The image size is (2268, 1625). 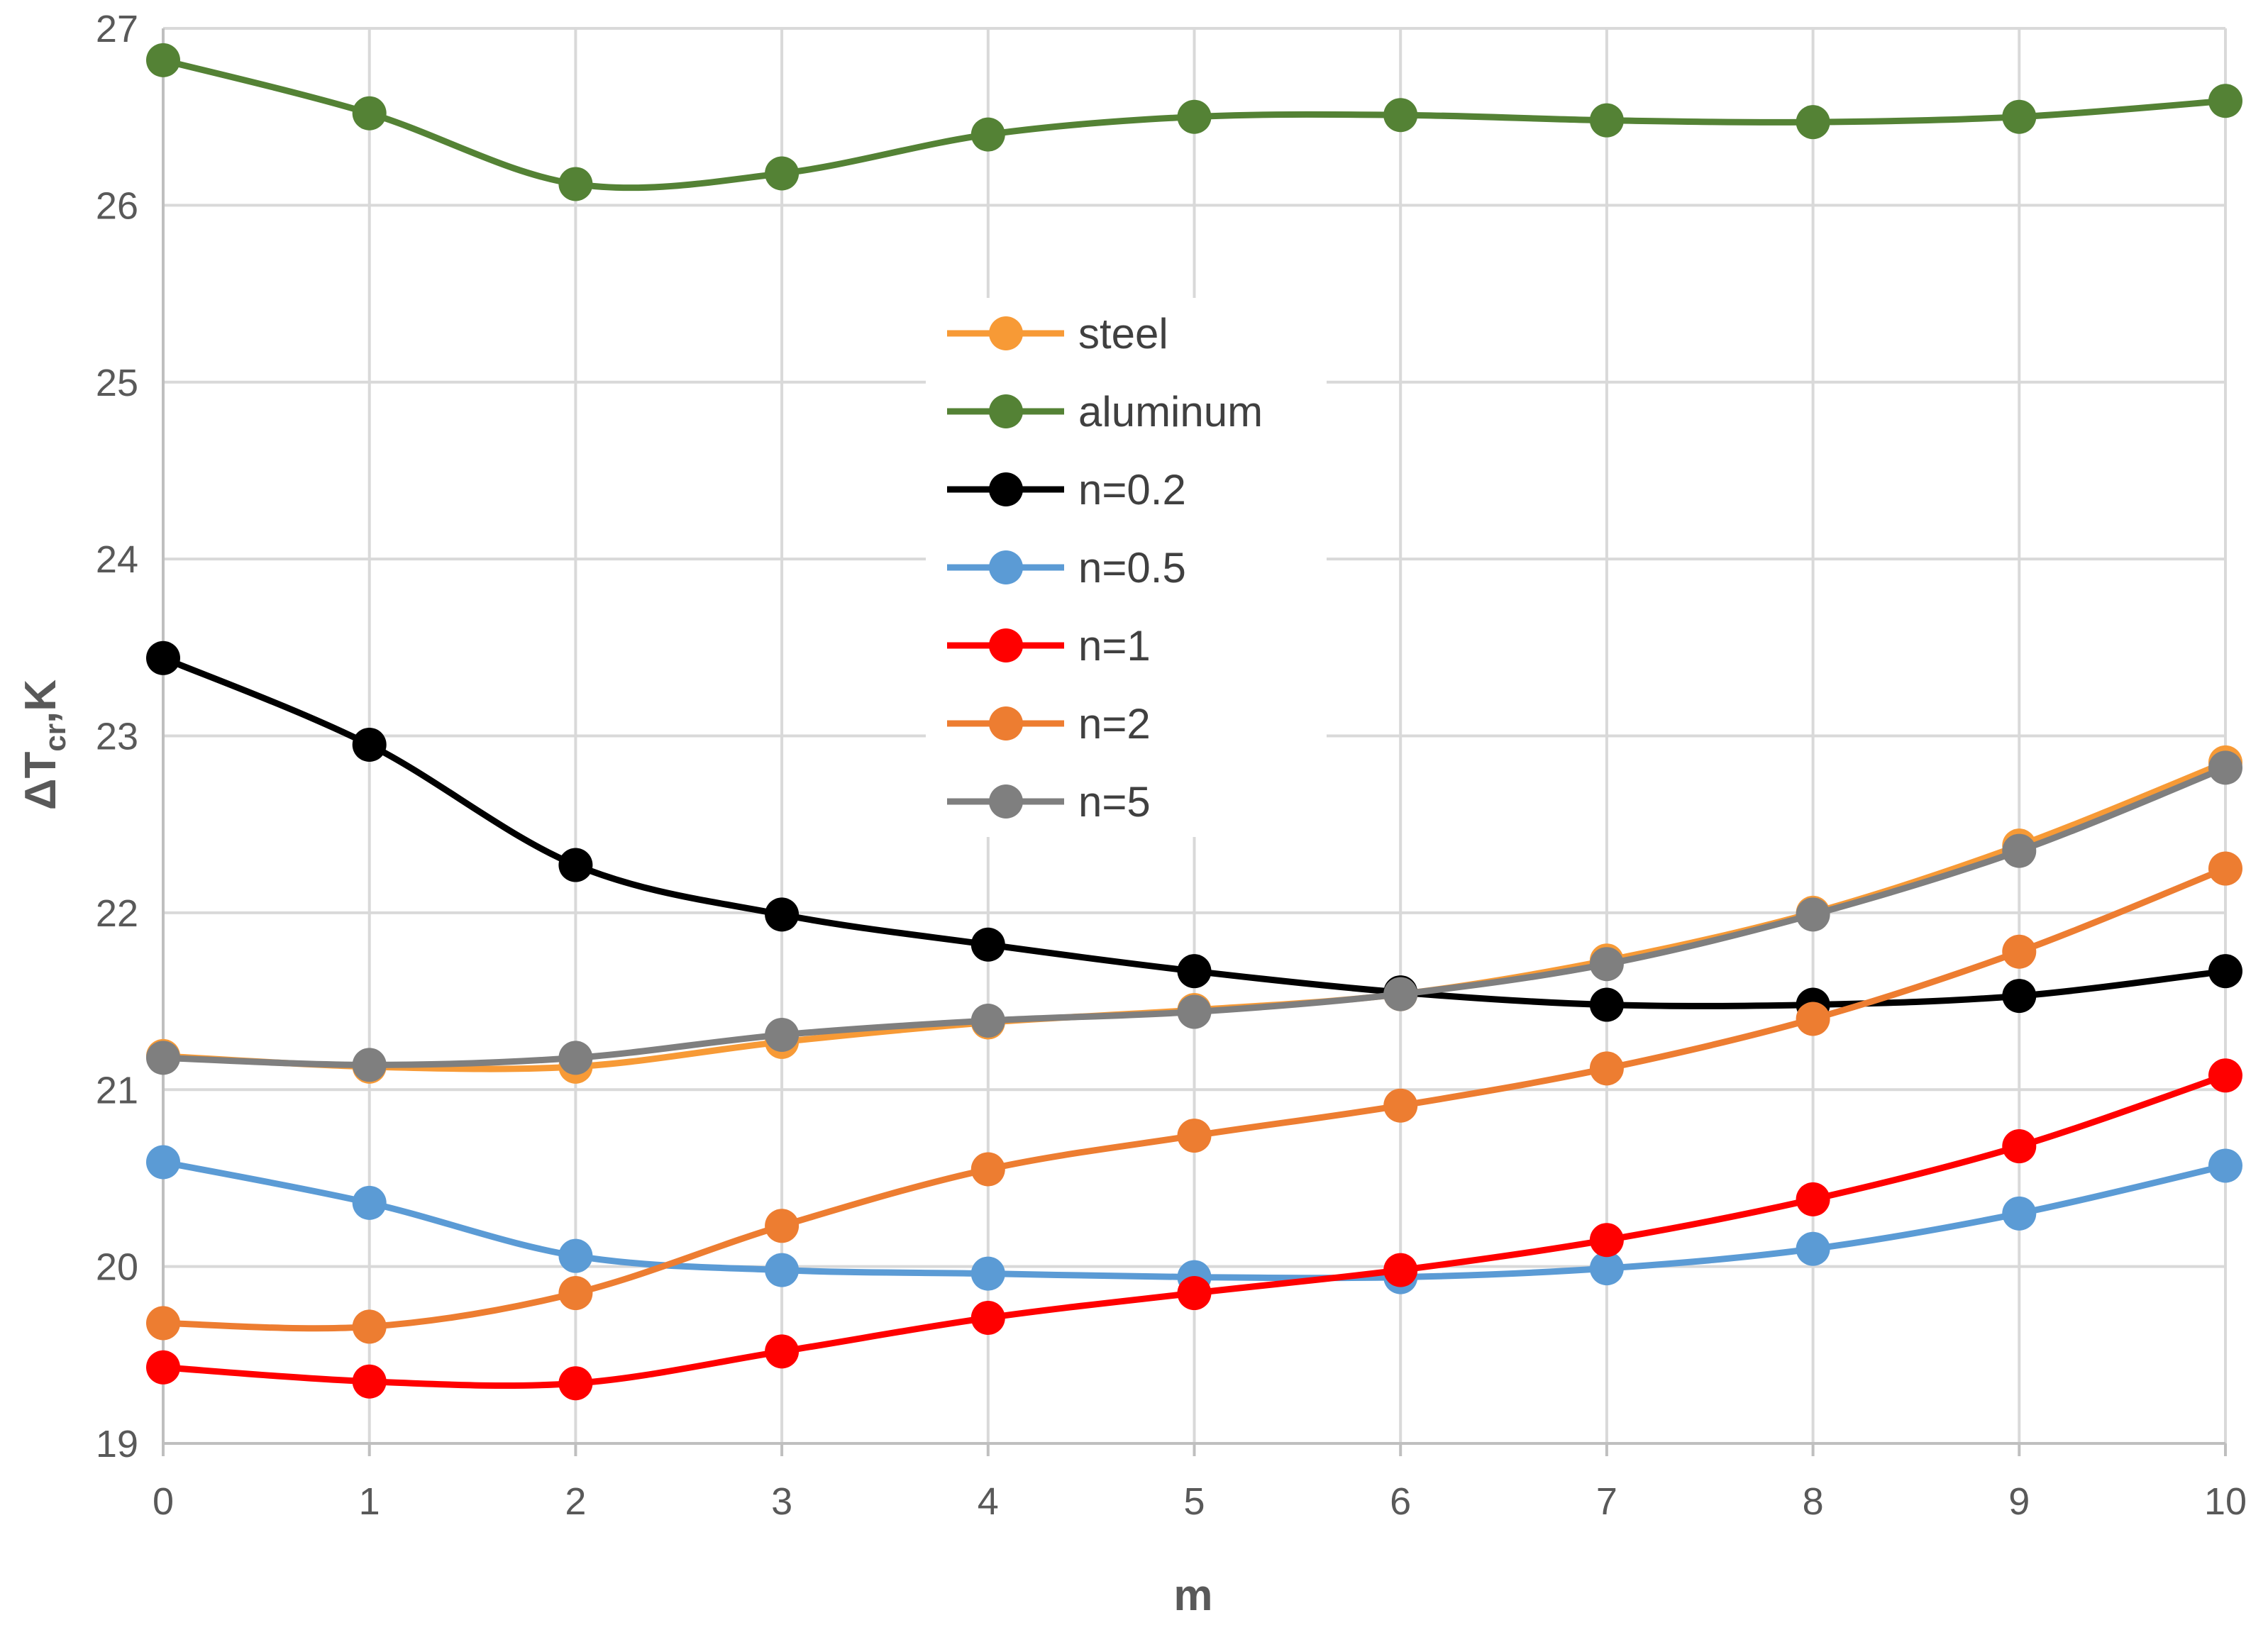 I want to click on legend: steel aluminum n=0.2 n=0.5 n=1 n=2 n=5, so click(x=1126, y=567).